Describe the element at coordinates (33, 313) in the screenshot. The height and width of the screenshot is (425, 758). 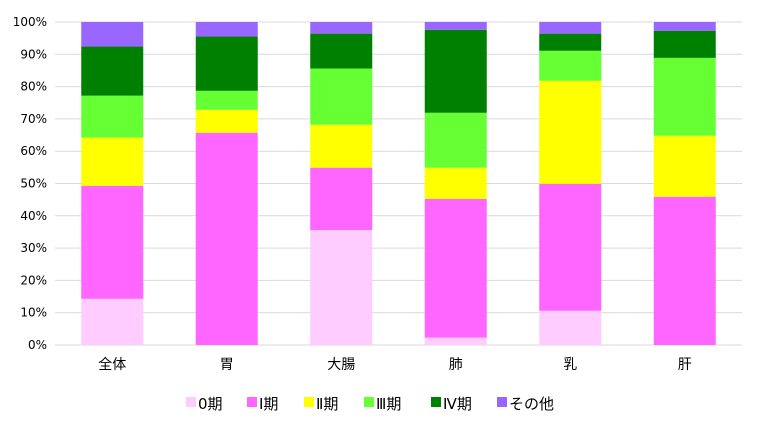
I see `y-tick-label: 10%` at that location.